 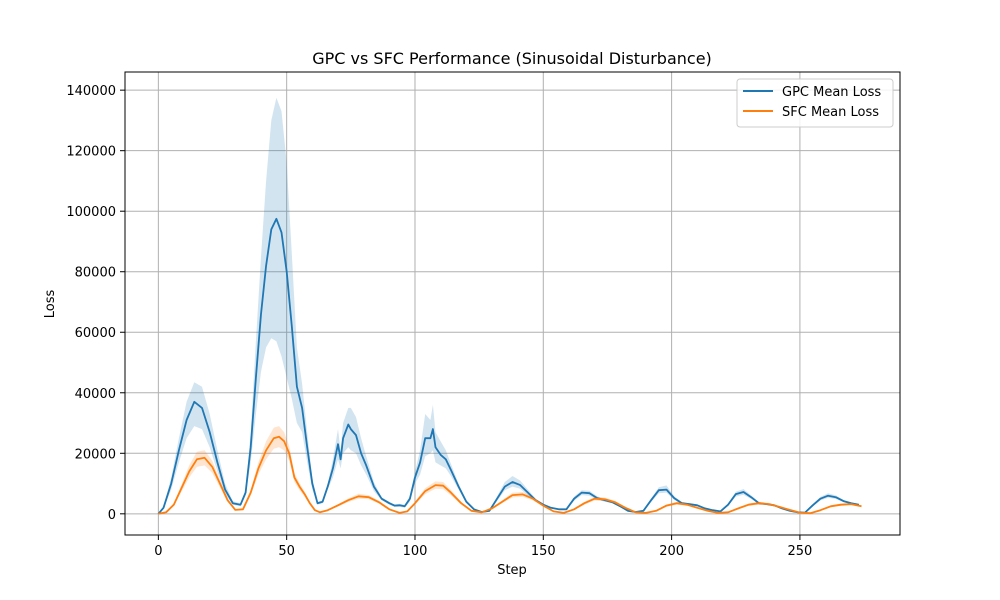 What do you see at coordinates (830, 112) in the screenshot?
I see `legend-label-sfc: SFC Mean Loss` at bounding box center [830, 112].